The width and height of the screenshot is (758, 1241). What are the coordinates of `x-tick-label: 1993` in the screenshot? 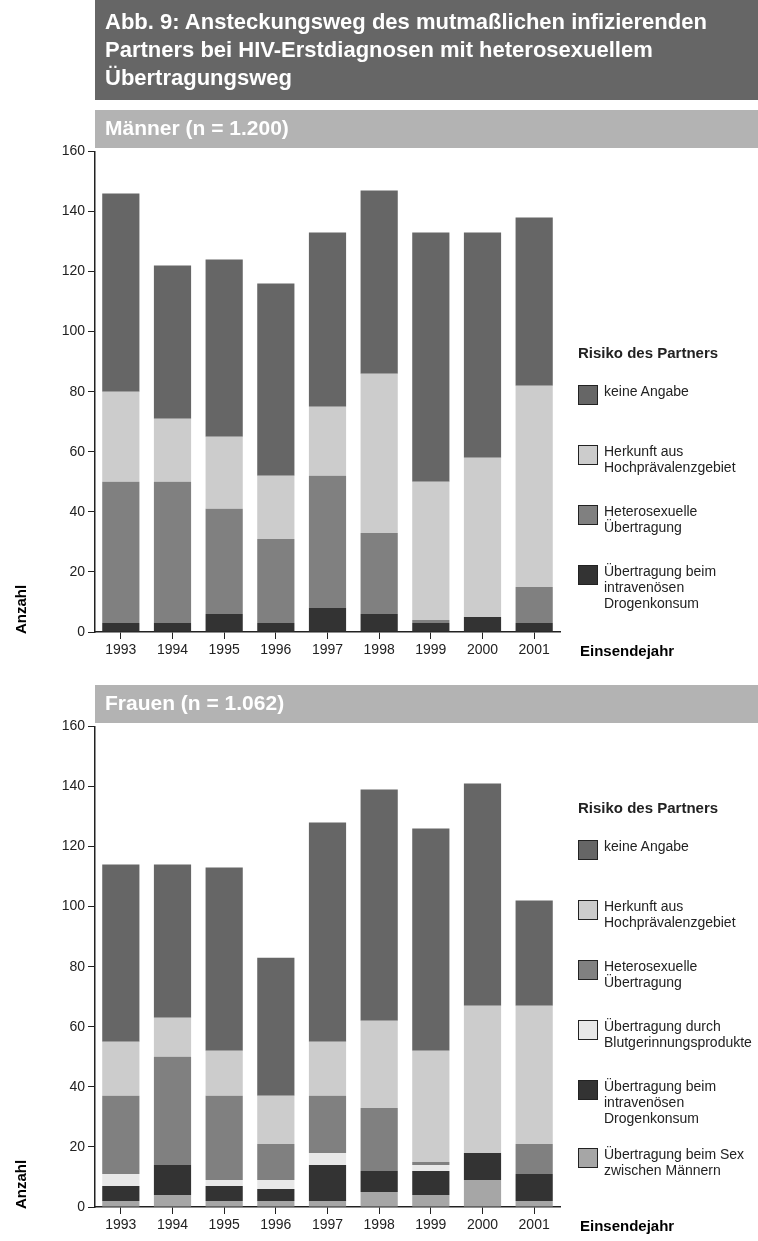 It's located at (121, 1224).